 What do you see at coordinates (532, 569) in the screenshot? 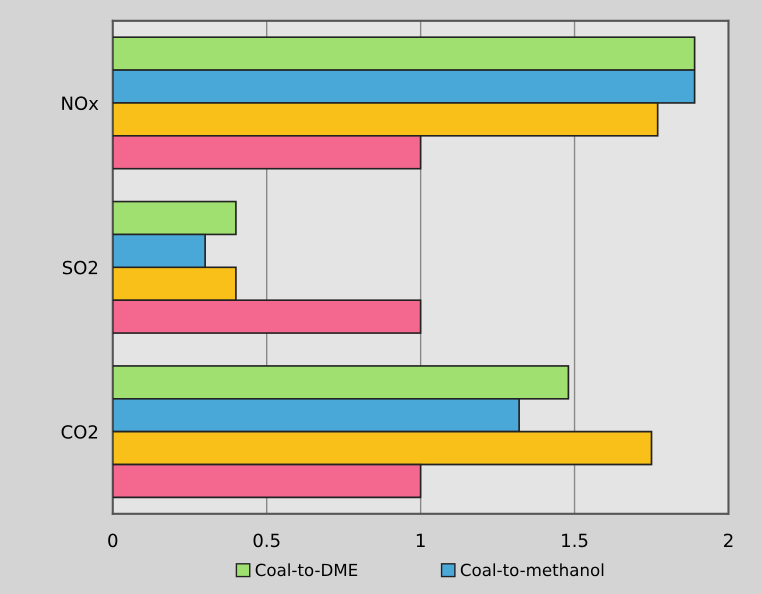
I see `legend-label: Coal-to-methanol` at bounding box center [532, 569].